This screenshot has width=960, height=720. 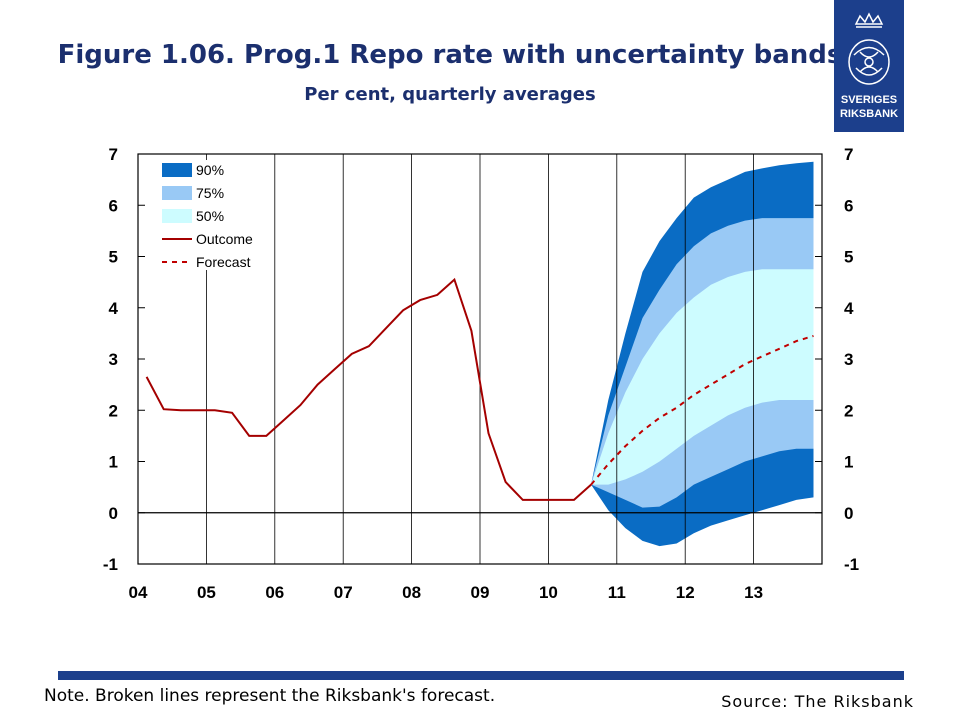 I want to click on y-tick-label-left: 4, so click(x=114, y=308).